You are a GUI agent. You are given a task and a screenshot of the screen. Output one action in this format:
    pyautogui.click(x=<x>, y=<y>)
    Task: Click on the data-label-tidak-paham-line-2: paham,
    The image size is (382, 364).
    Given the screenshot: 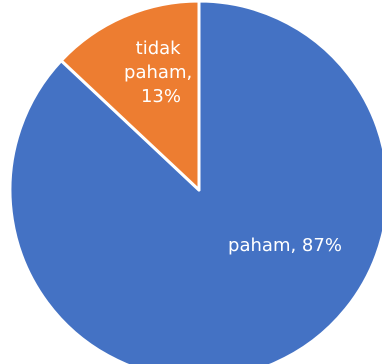 What is the action you would take?
    pyautogui.click(x=158, y=72)
    